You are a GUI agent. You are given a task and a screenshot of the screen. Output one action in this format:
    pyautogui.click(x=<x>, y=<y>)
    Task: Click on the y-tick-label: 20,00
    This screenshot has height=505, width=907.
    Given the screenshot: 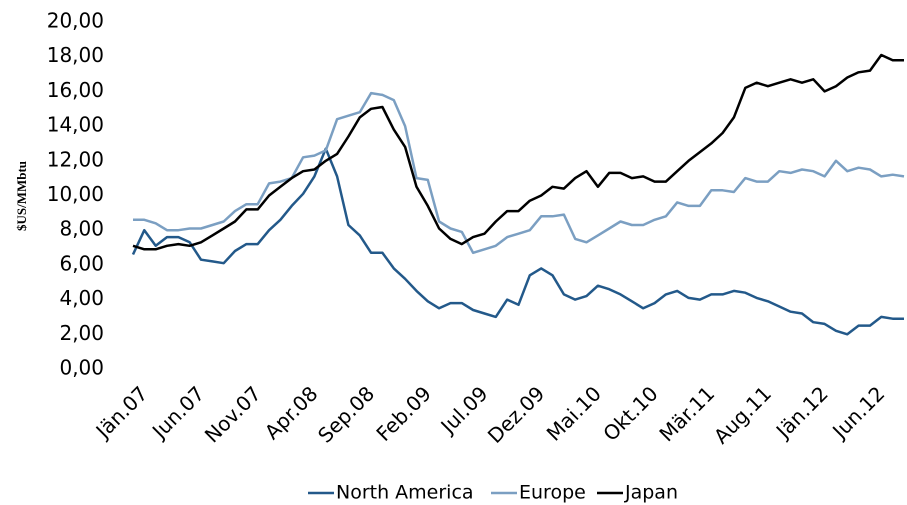 What is the action you would take?
    pyautogui.click(x=75, y=21)
    